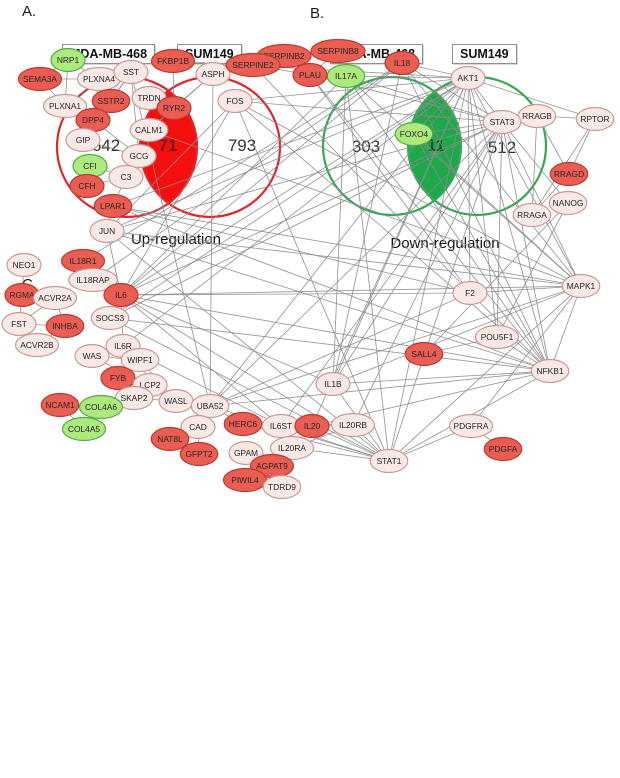 Image resolution: width=620 pixels, height=778 pixels. What do you see at coordinates (550, 371) in the screenshot?
I see `network-node-label: NFKB1` at bounding box center [550, 371].